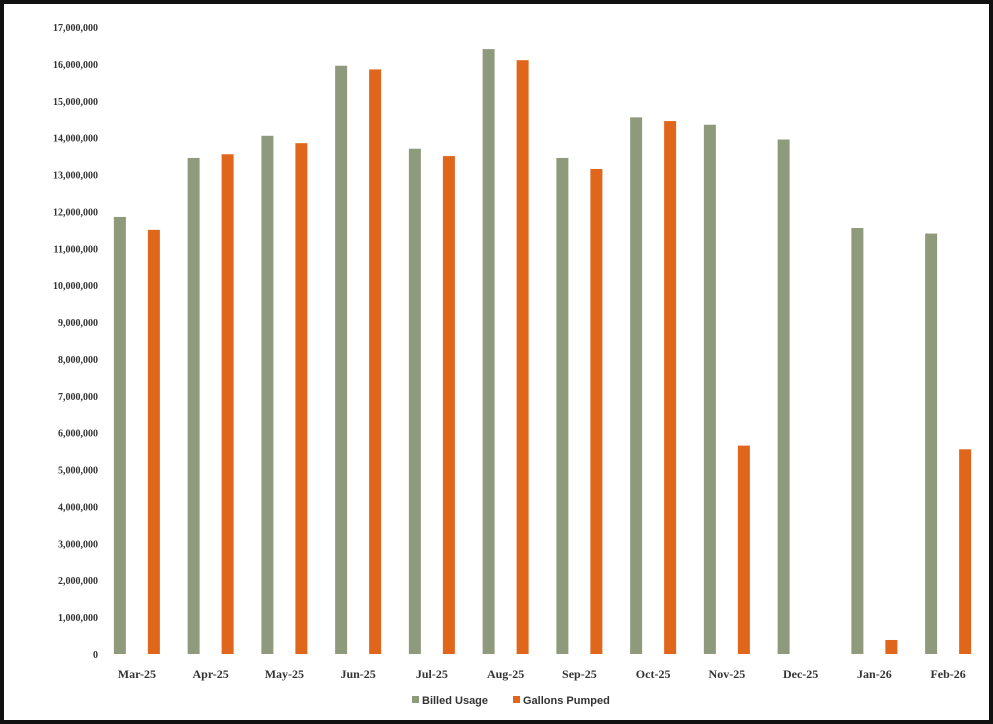  I want to click on y-tick-label: 5,000,000, so click(78, 471).